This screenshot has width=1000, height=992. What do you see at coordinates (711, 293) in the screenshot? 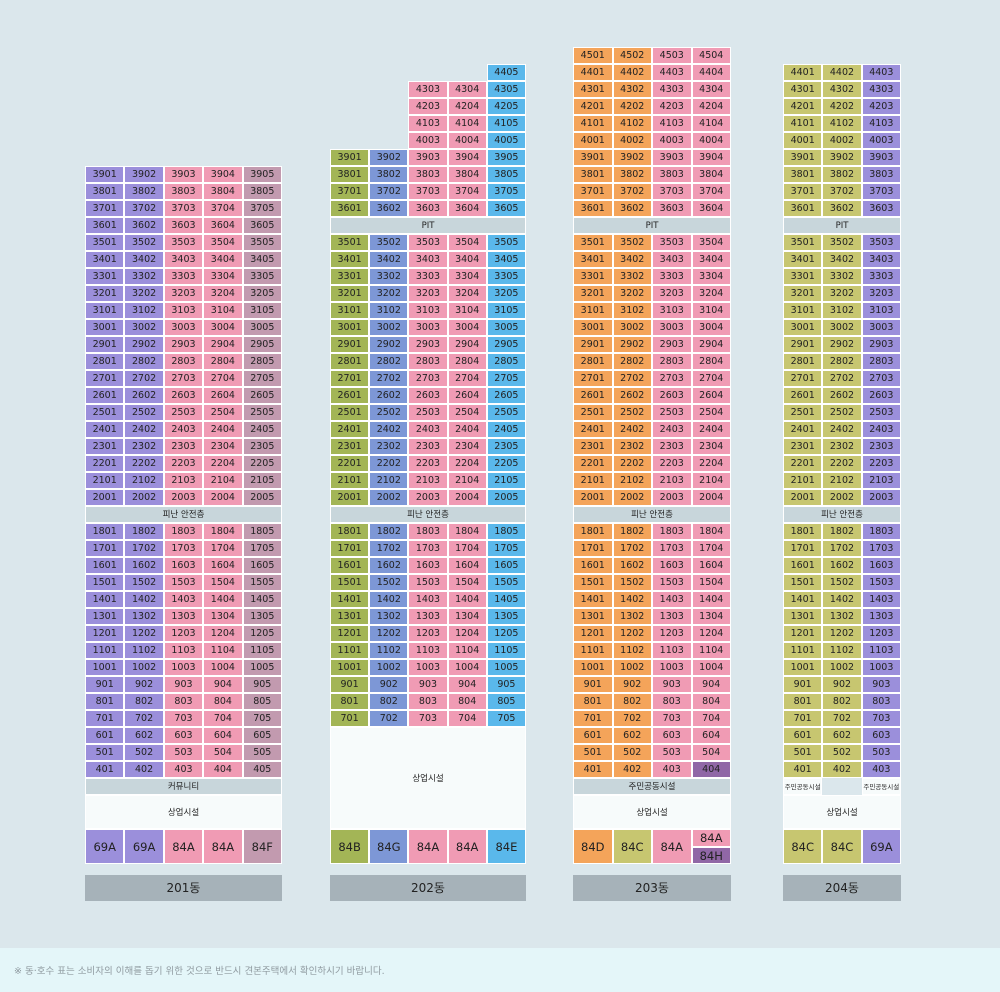
I see `unit-cell: 3204` at bounding box center [711, 293].